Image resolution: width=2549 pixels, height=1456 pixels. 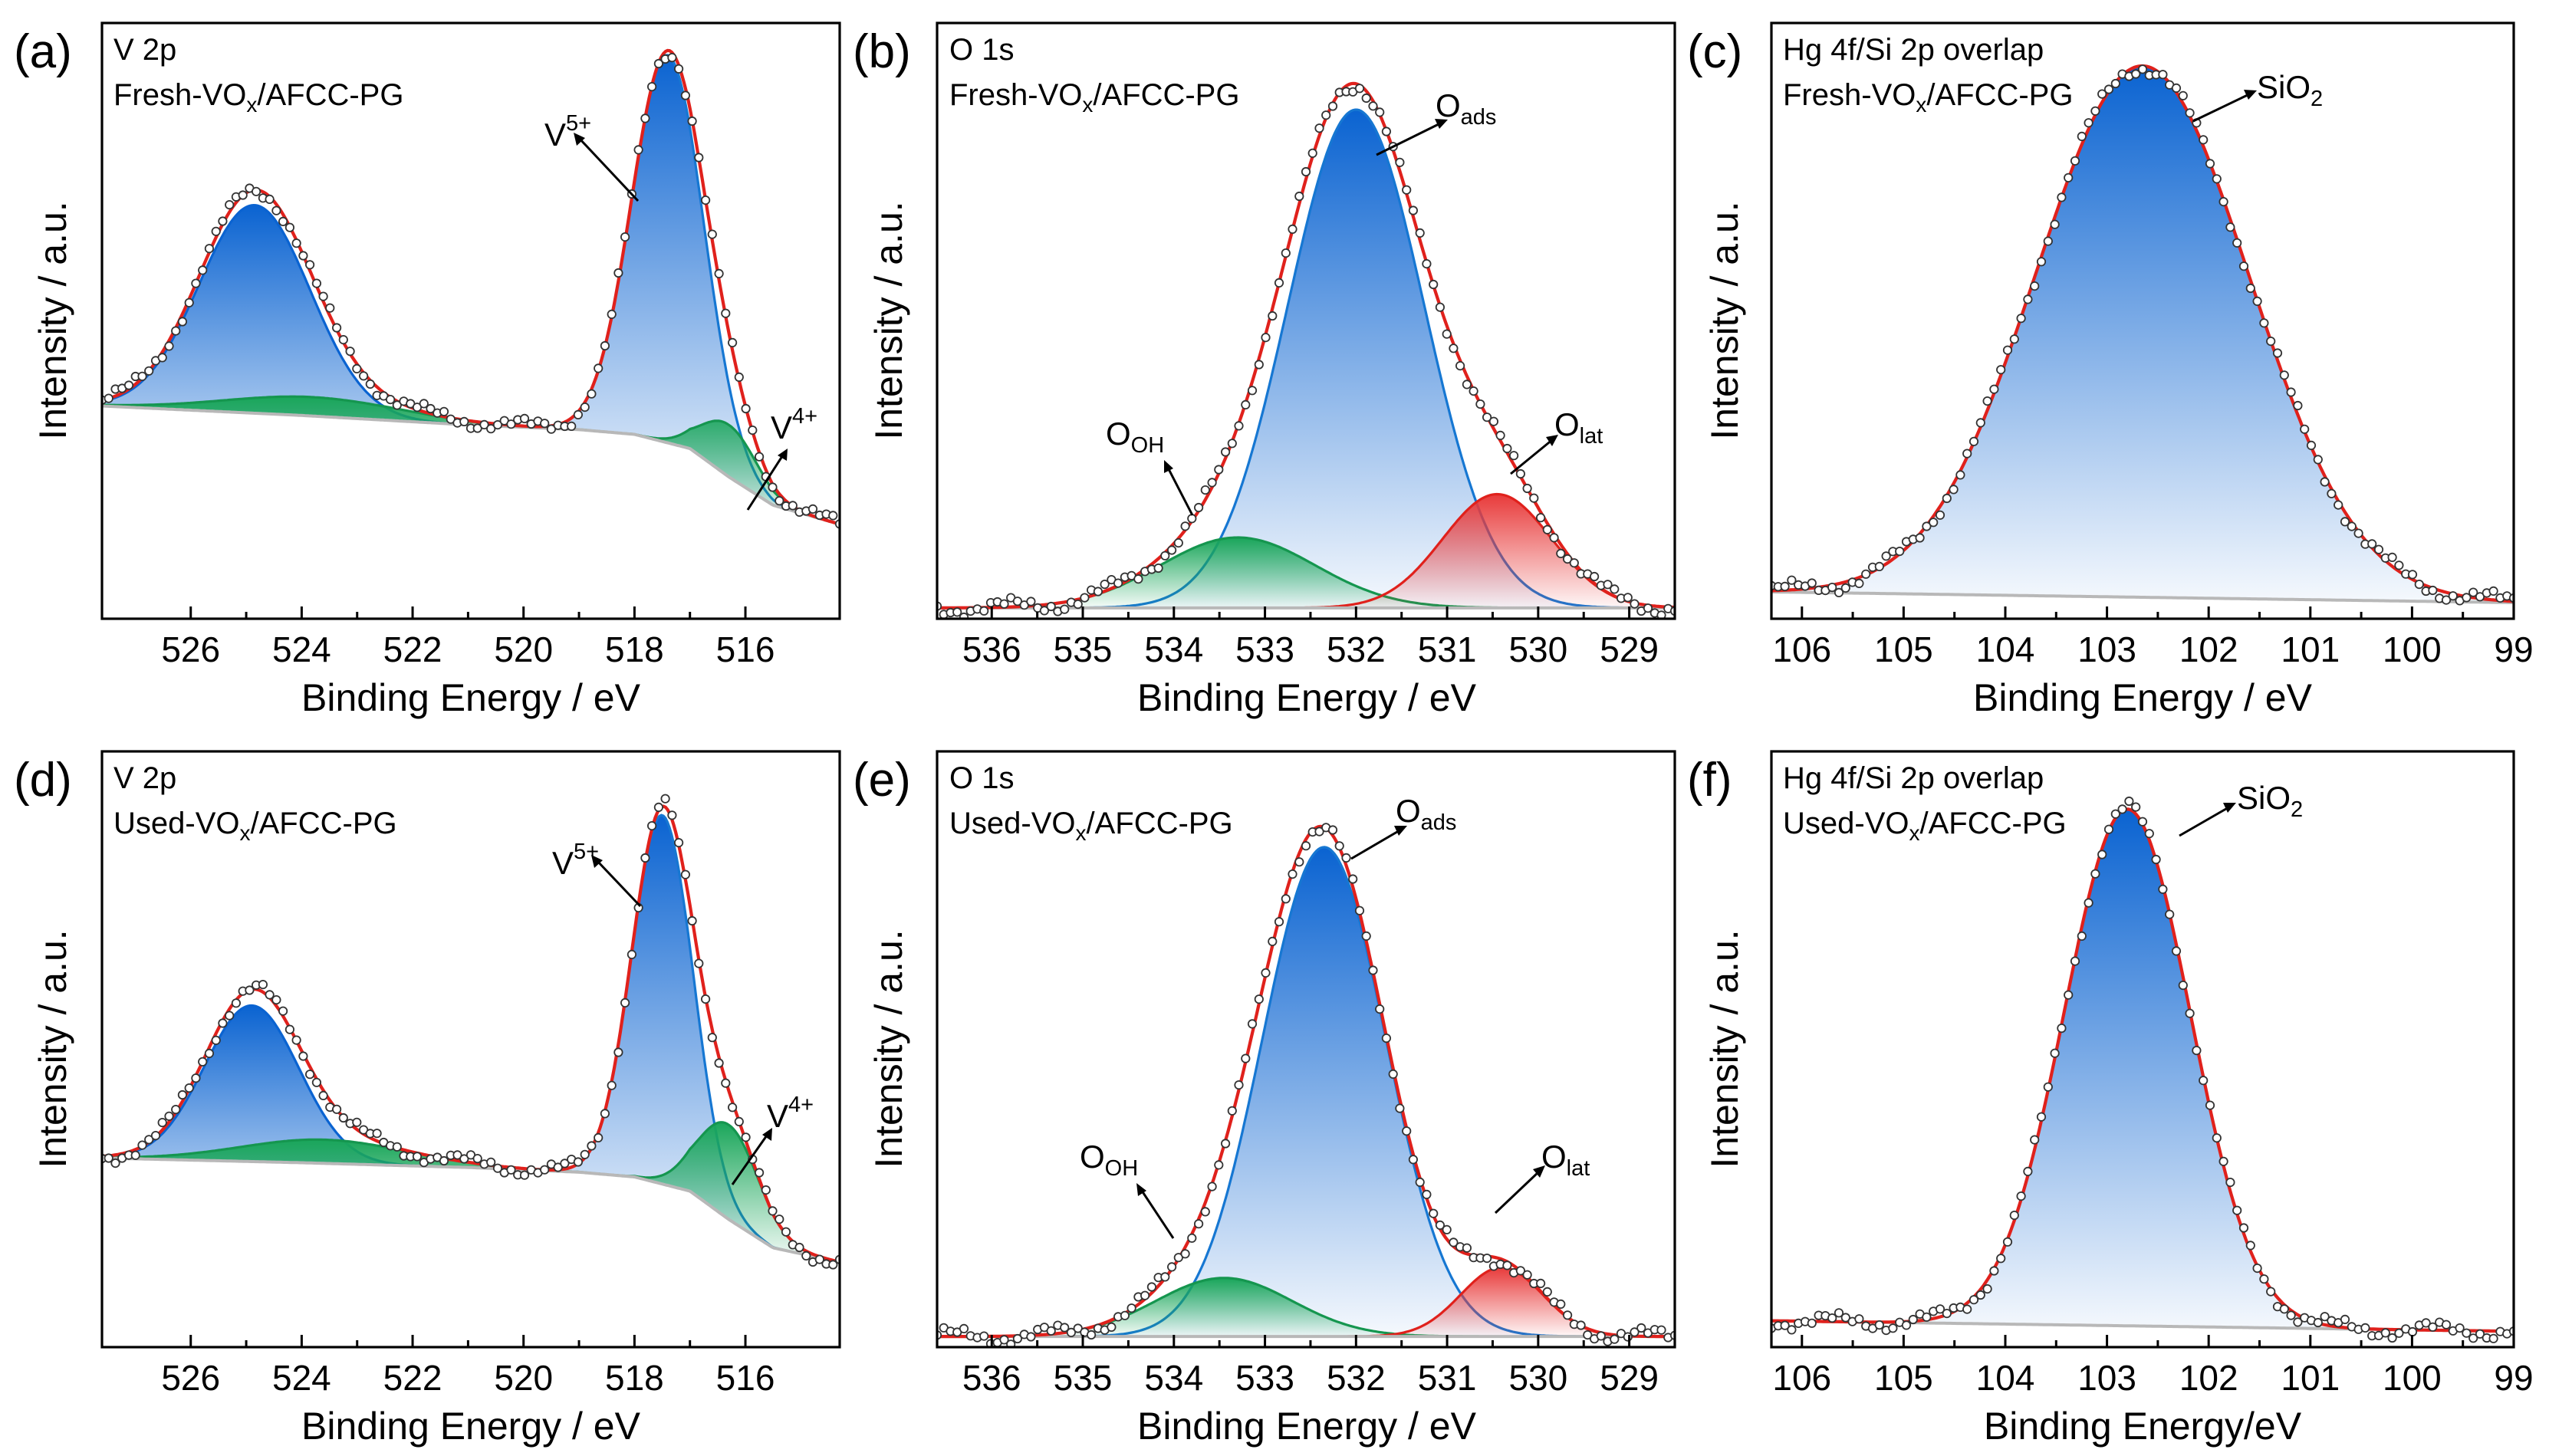 I want to click on panel-e-xtick-label: 536, so click(x=991, y=1378).